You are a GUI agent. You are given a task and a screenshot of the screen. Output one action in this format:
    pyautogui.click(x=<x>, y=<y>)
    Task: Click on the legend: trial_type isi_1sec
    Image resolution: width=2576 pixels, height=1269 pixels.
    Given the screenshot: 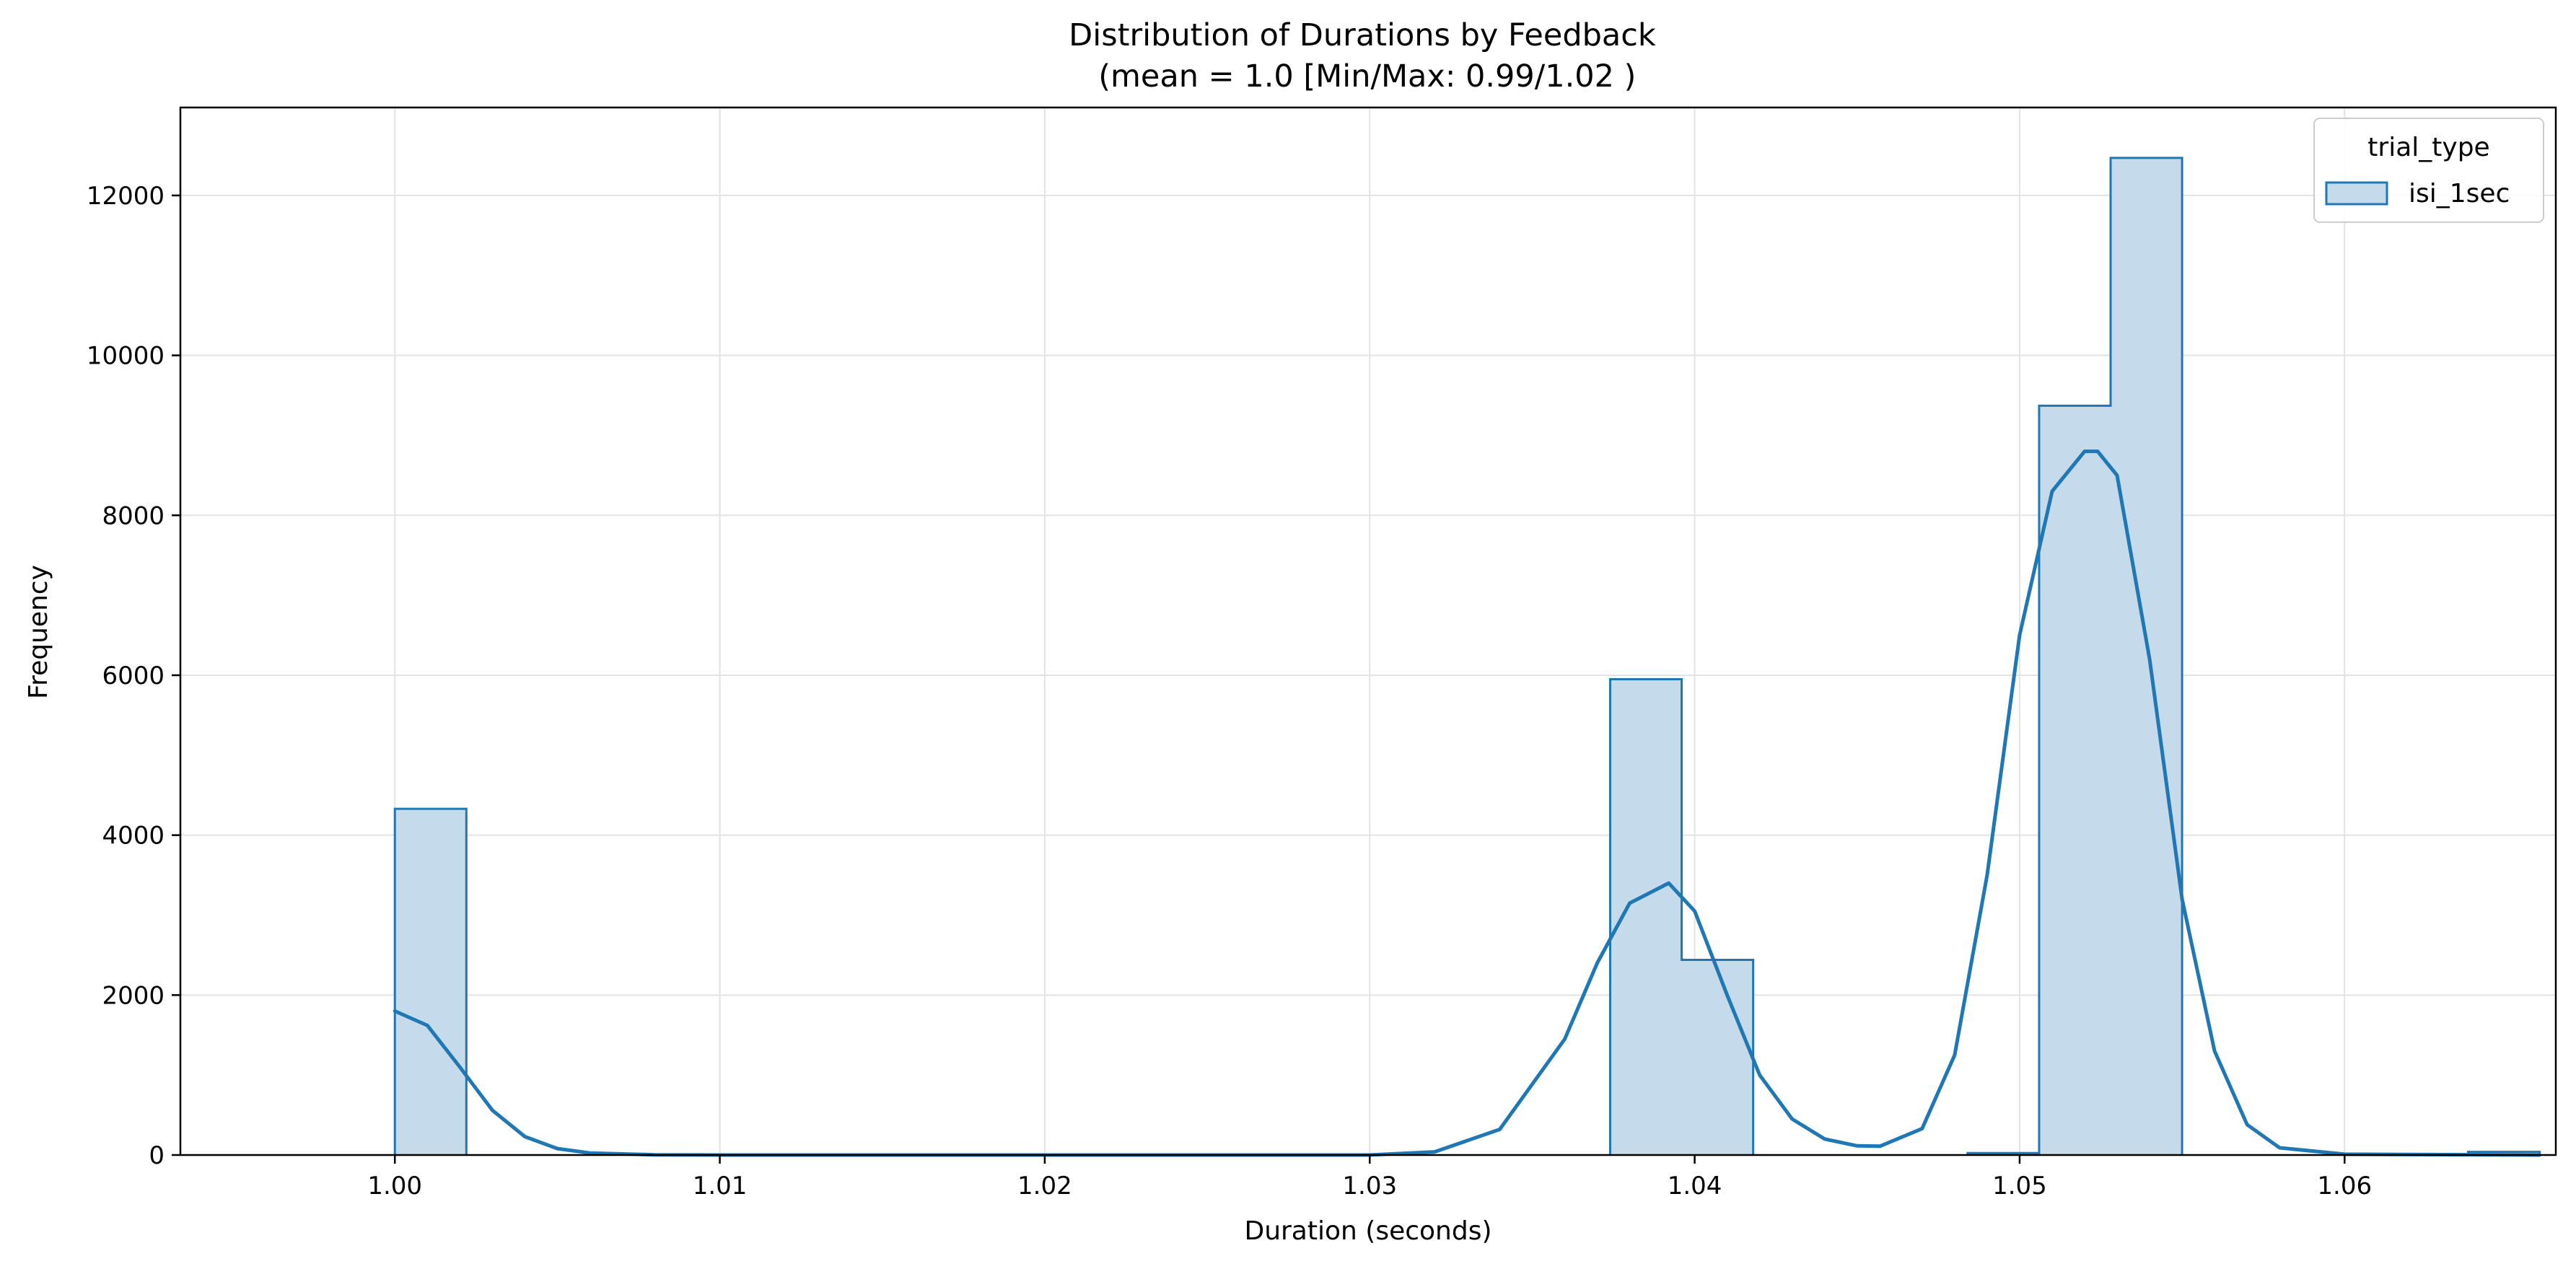 What is the action you would take?
    pyautogui.click(x=2428, y=170)
    